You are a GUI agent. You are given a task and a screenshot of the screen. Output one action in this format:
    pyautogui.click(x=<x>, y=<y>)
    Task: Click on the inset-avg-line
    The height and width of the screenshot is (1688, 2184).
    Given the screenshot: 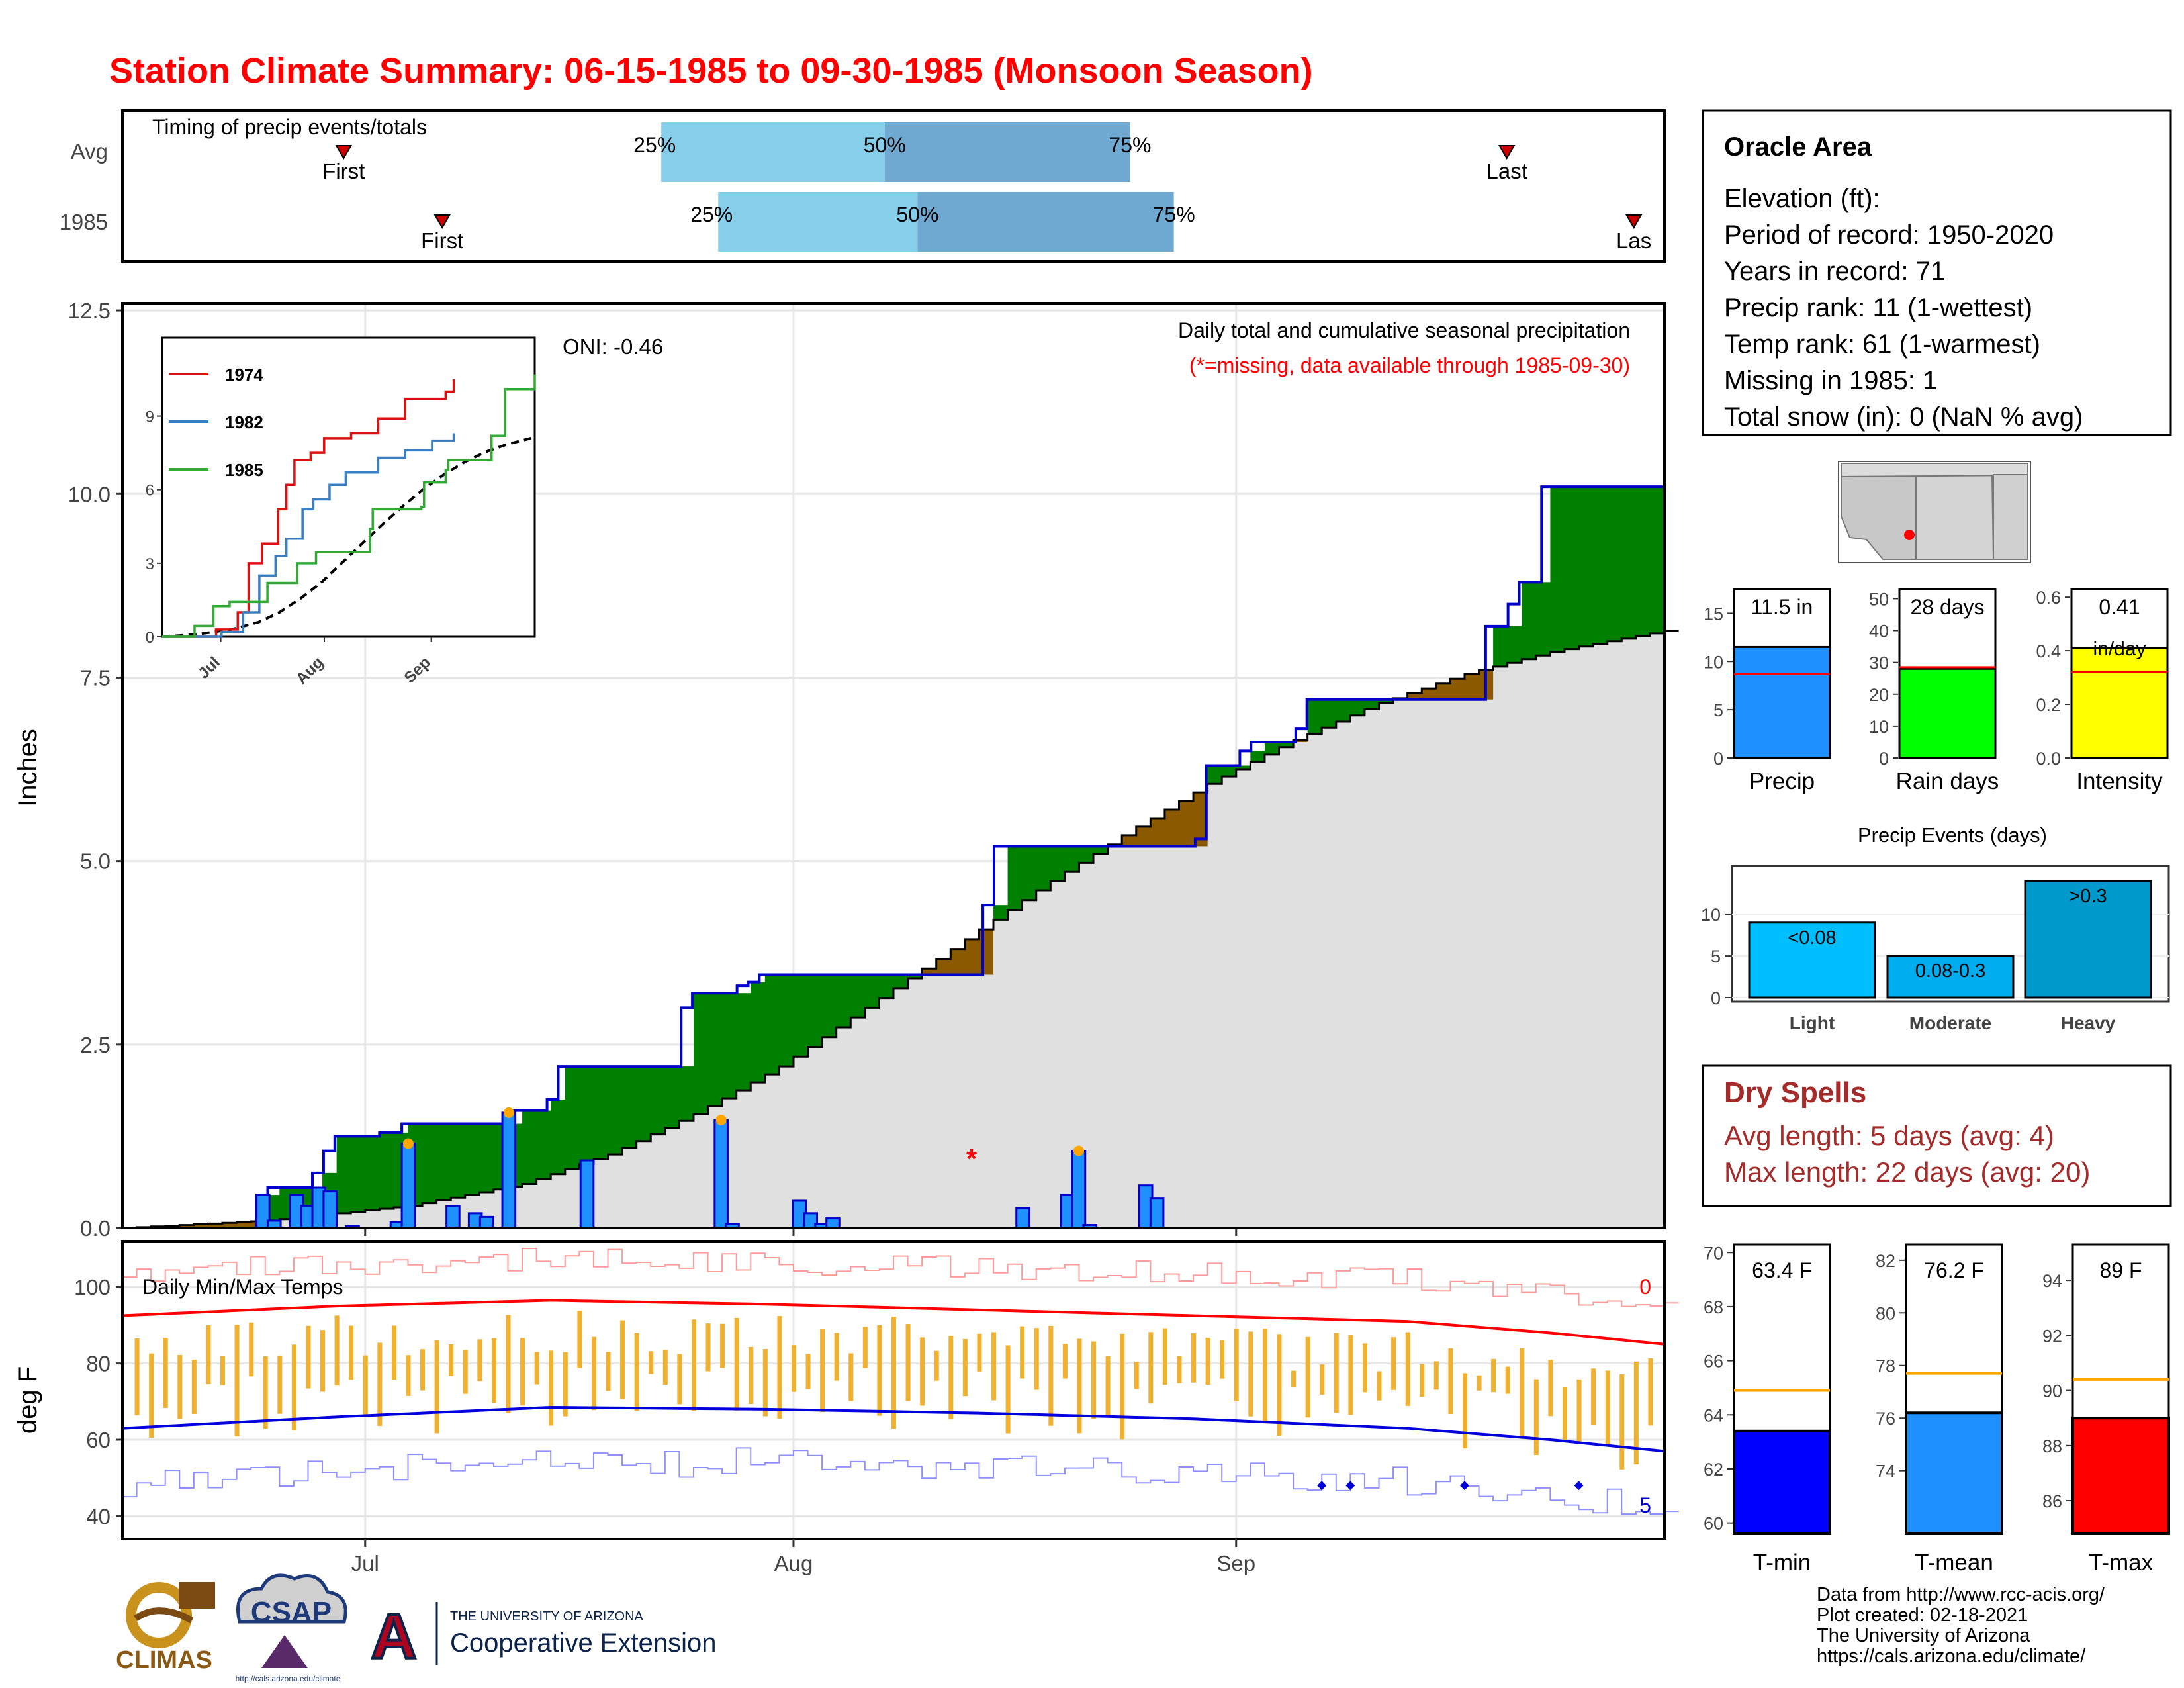 What is the action you would take?
    pyautogui.click(x=346, y=537)
    